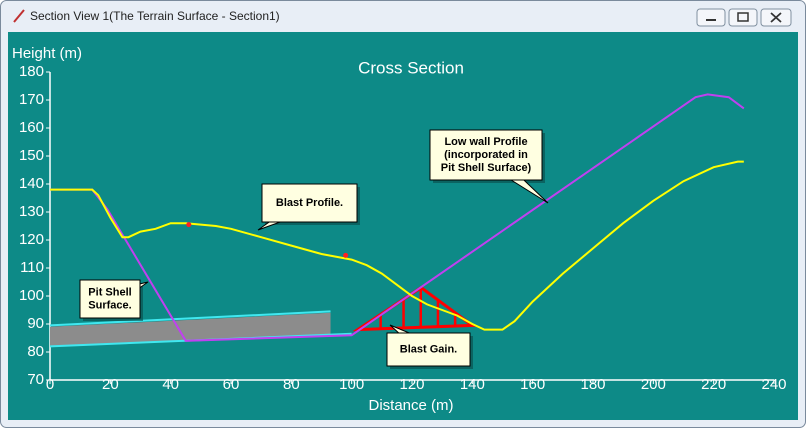 The image size is (809, 436). I want to click on x-tick-label: 140, so click(472, 384).